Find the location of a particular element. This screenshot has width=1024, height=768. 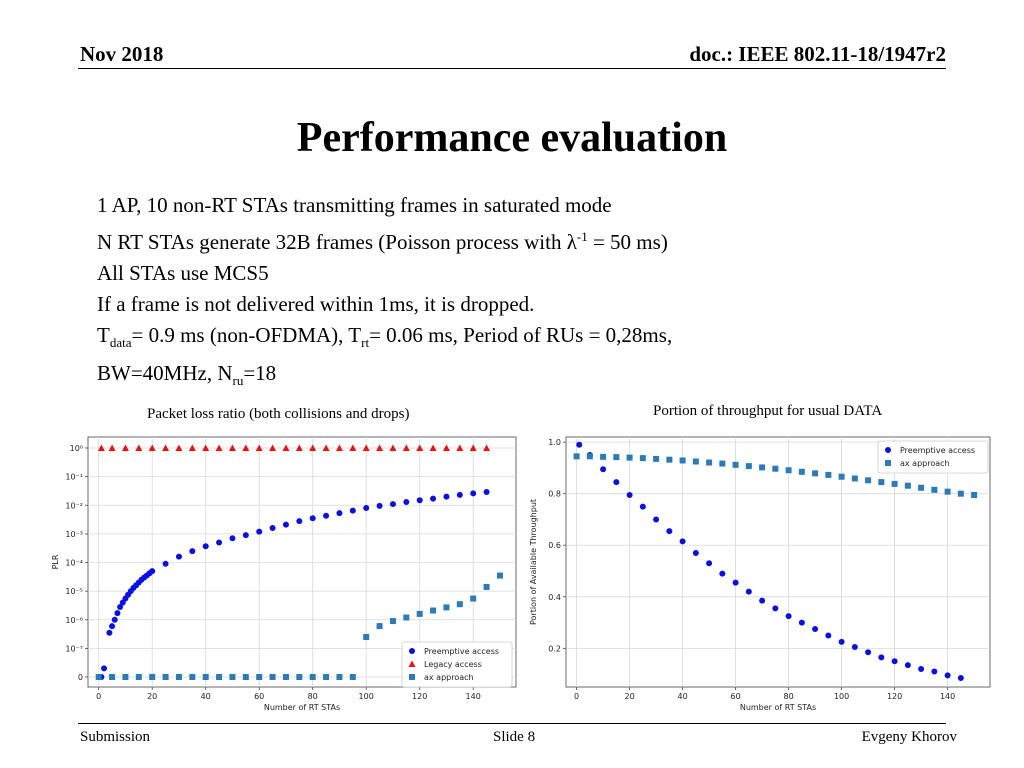

header-doc-id: doc.: IEEE 802.11-18/1947r2 is located at coordinates (817, 54).